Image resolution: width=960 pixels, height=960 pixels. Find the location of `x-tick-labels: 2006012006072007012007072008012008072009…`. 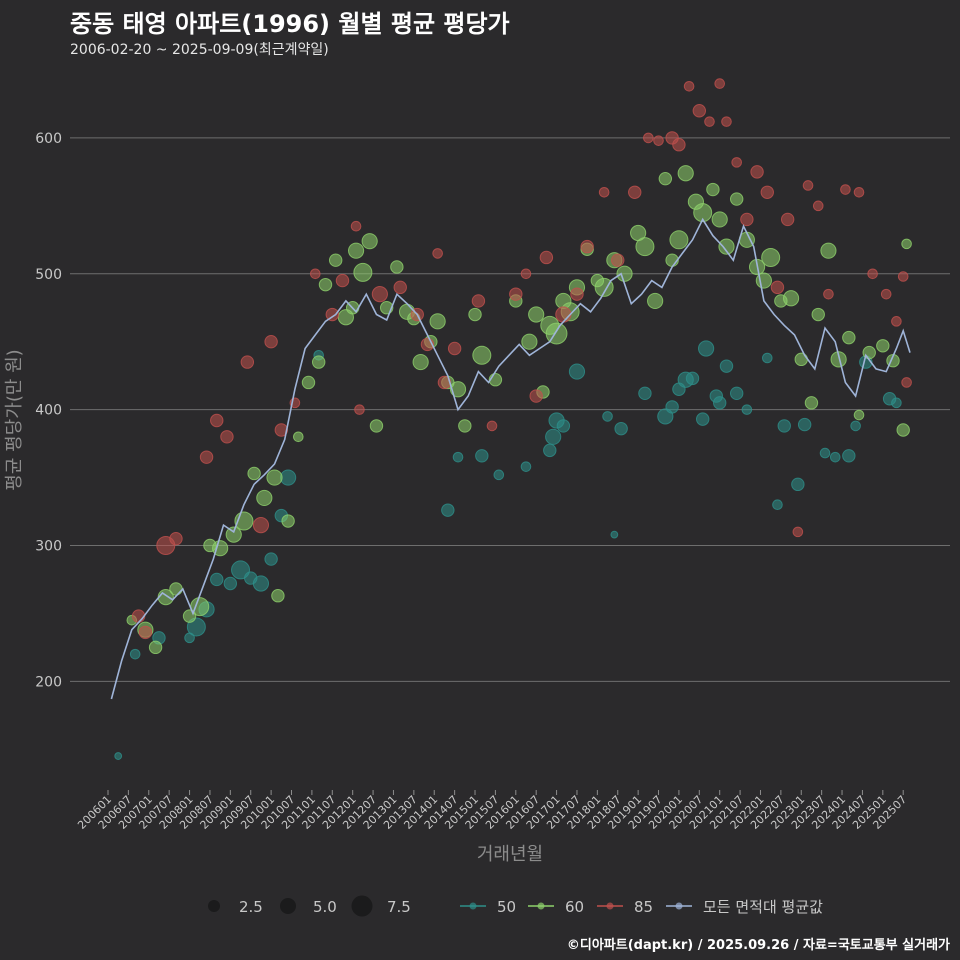

x-tick-labels: 2006012006072007012007072008012008072009… is located at coordinates (492, 811).